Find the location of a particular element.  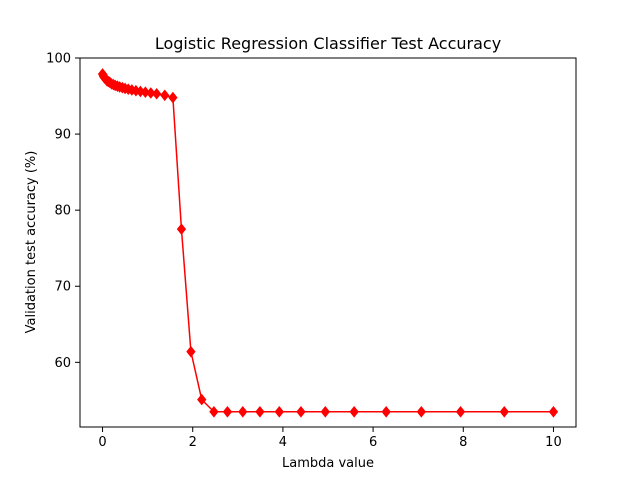

x-axis: 0 2 4 6 8 10 is located at coordinates (330, 438).